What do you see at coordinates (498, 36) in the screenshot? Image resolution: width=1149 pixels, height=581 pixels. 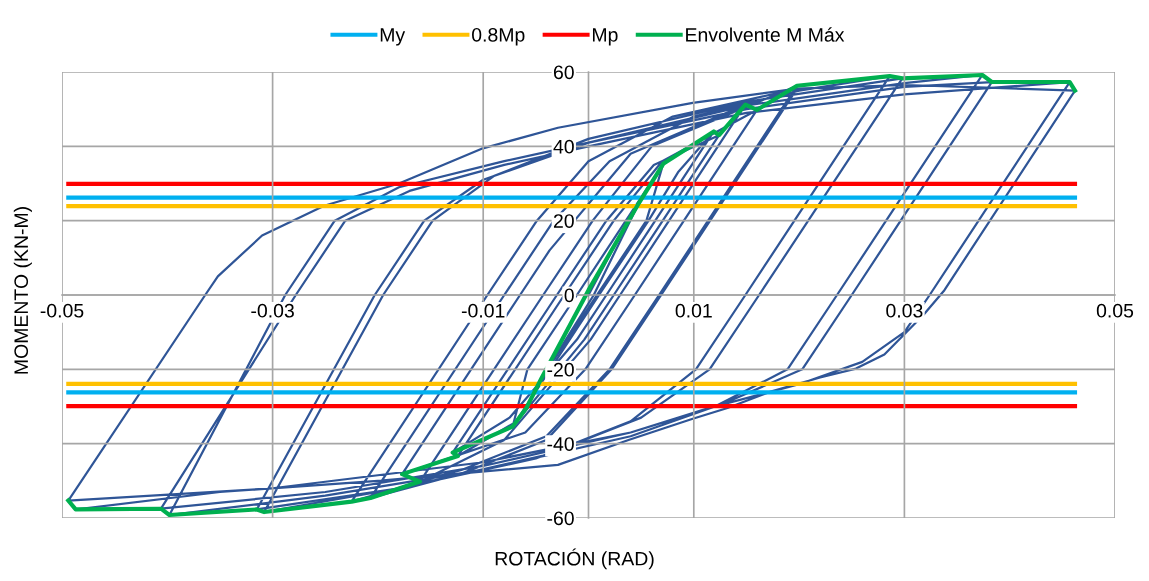 I see `legend-label: 0.8Mp` at bounding box center [498, 36].